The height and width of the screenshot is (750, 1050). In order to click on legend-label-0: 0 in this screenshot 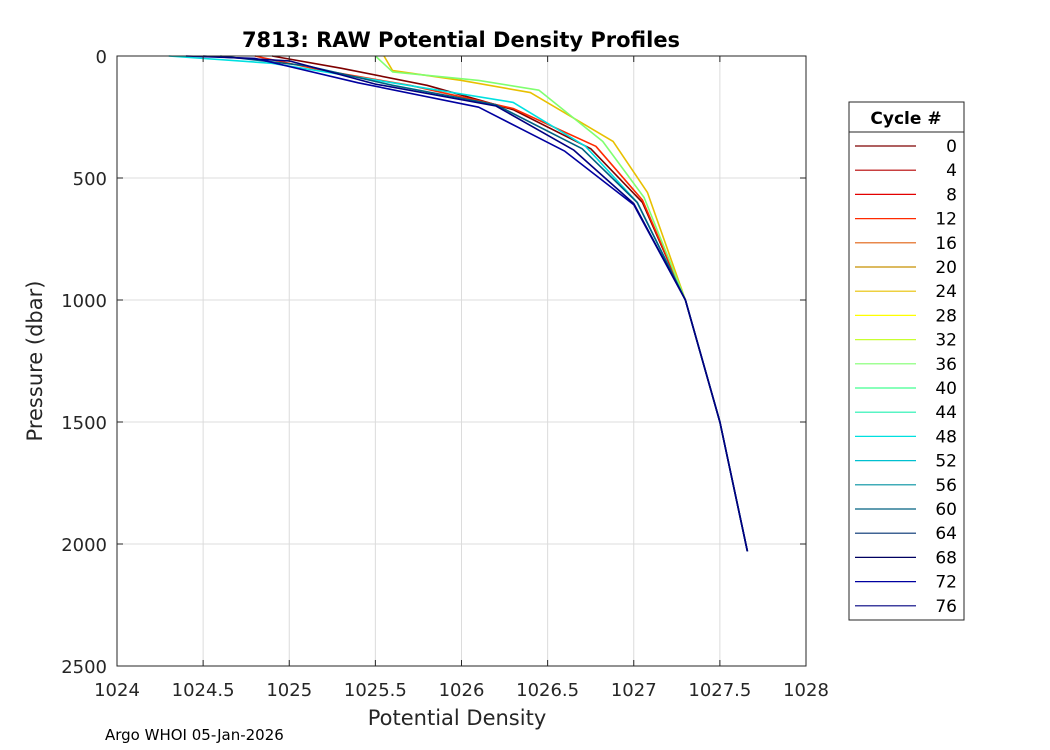, I will do `click(951, 147)`.